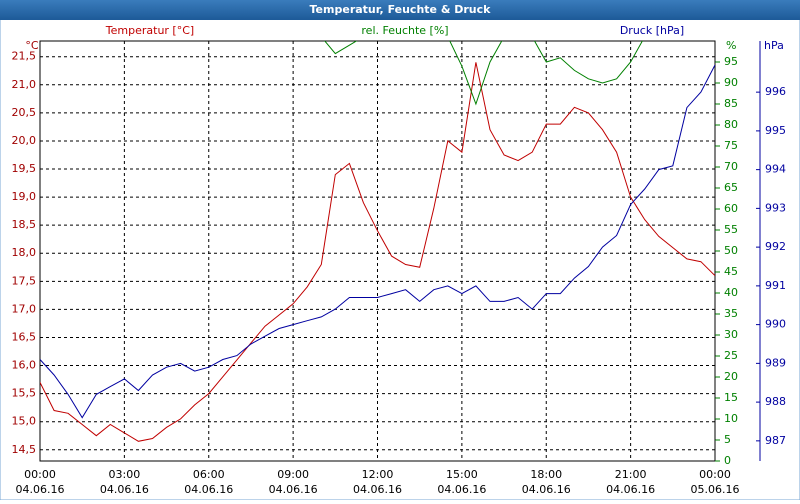  What do you see at coordinates (24, 140) in the screenshot?
I see `y-tick-label: 20,0` at bounding box center [24, 140].